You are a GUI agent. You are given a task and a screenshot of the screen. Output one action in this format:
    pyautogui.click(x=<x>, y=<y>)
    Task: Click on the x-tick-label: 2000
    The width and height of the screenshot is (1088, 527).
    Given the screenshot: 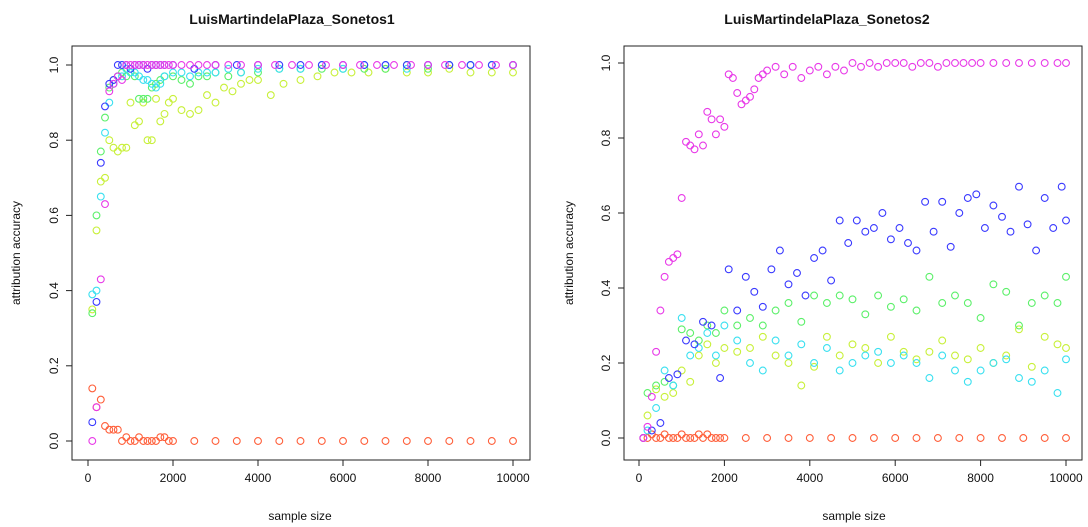 What is the action you would take?
    pyautogui.click(x=173, y=478)
    